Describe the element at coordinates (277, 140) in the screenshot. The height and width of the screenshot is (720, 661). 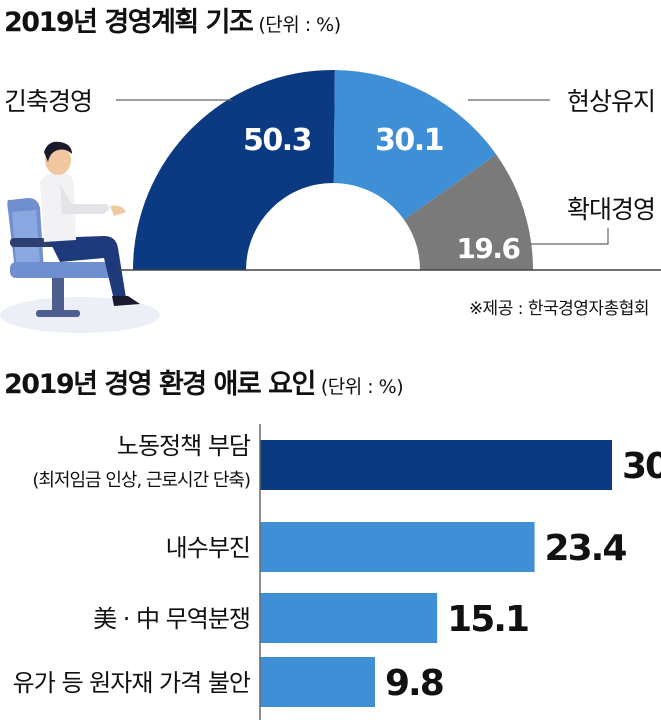
I see `slice-value-긴축경영: 50.3` at that location.